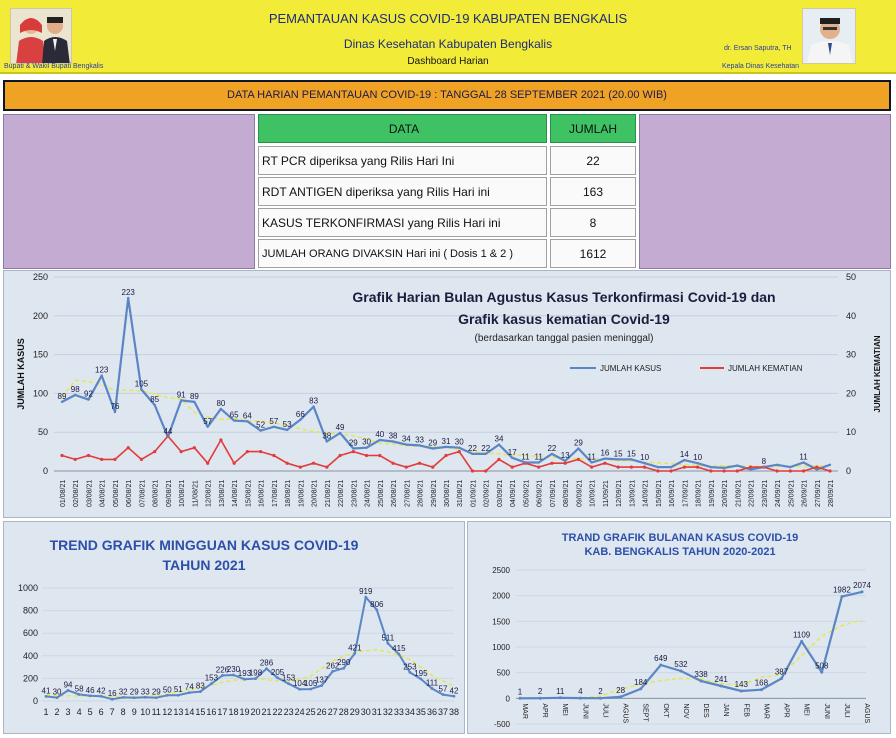  What do you see at coordinates (333, 665) in the screenshot?
I see `weekly-data-label: 262` at bounding box center [333, 665].